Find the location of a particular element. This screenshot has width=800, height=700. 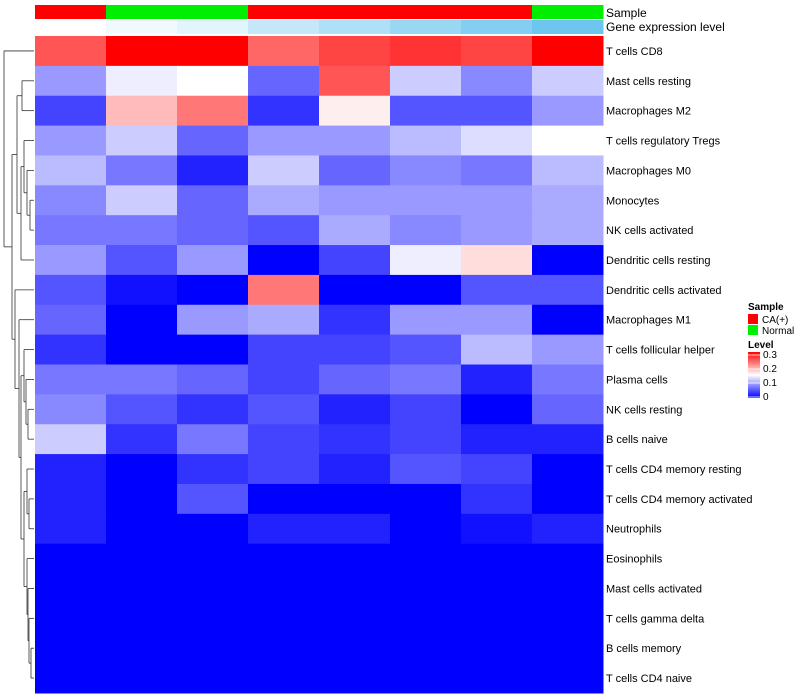

row-label: Plasma cells is located at coordinates (637, 380).